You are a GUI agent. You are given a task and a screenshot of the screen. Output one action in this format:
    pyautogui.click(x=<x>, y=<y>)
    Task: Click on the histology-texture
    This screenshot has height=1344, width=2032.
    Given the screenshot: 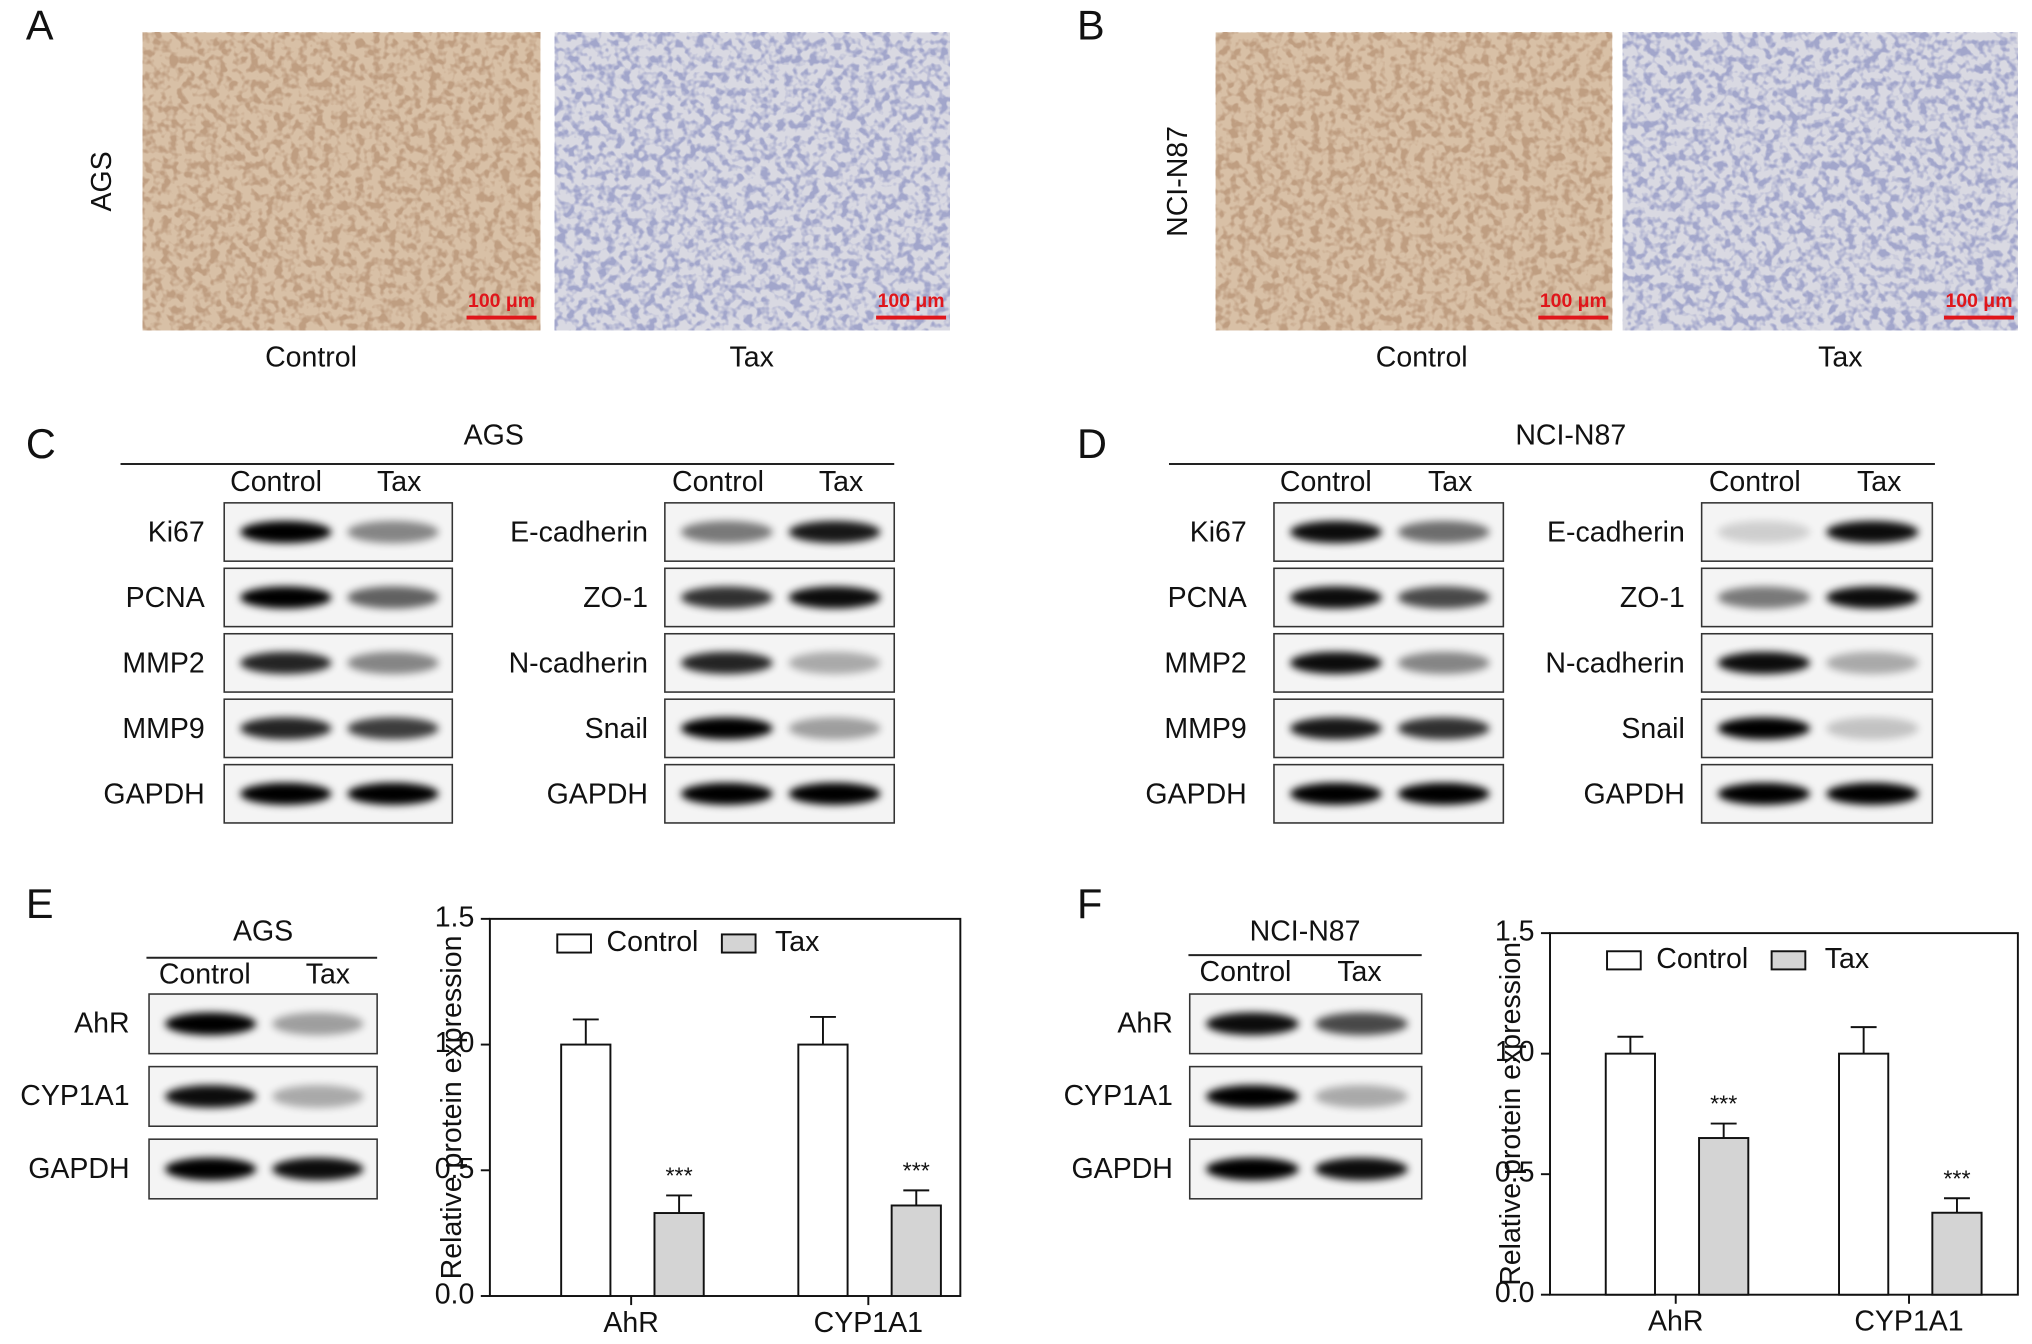 What is the action you would take?
    pyautogui.click(x=1414, y=181)
    